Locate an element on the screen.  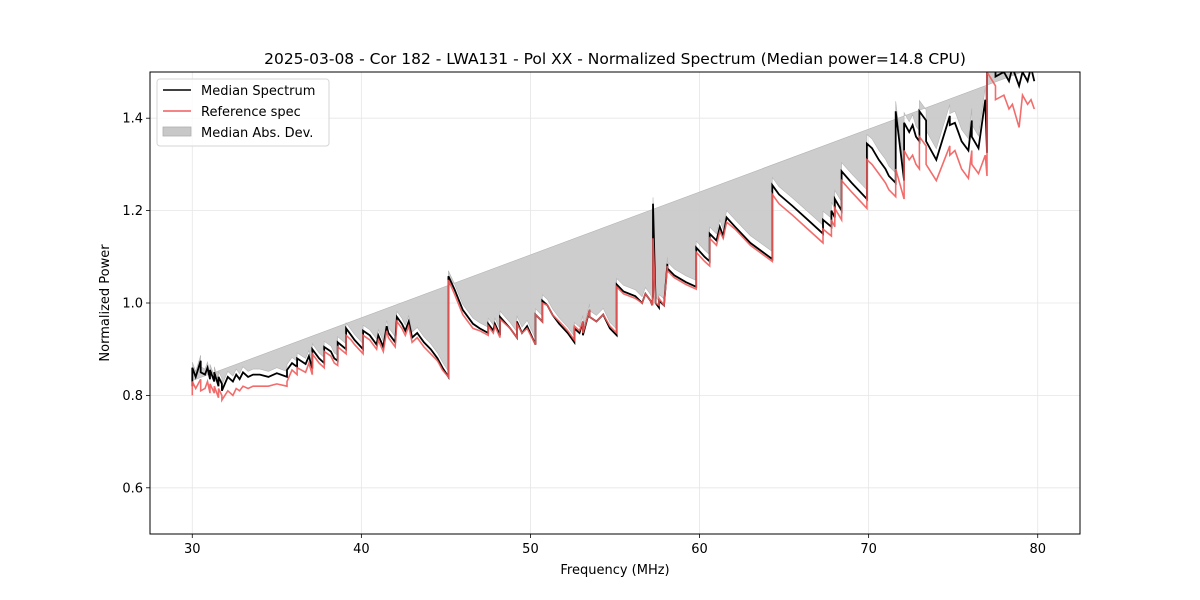
x-tick-label: 40 is located at coordinates (361, 549).